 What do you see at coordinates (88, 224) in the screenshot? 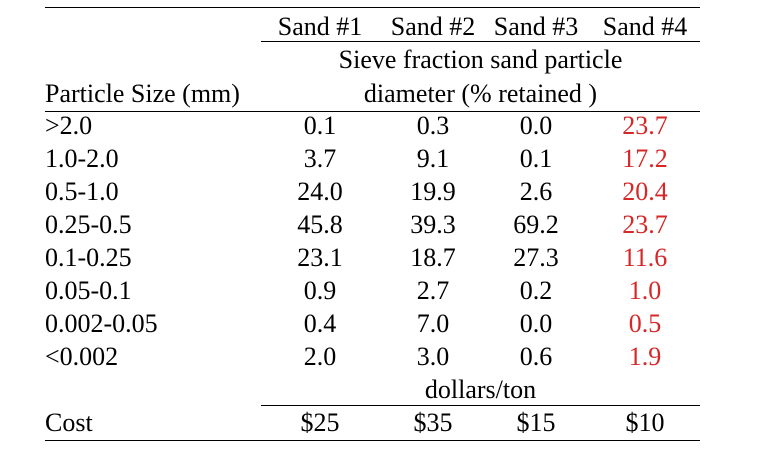
I see `row-label: 0.25-0.5` at bounding box center [88, 224].